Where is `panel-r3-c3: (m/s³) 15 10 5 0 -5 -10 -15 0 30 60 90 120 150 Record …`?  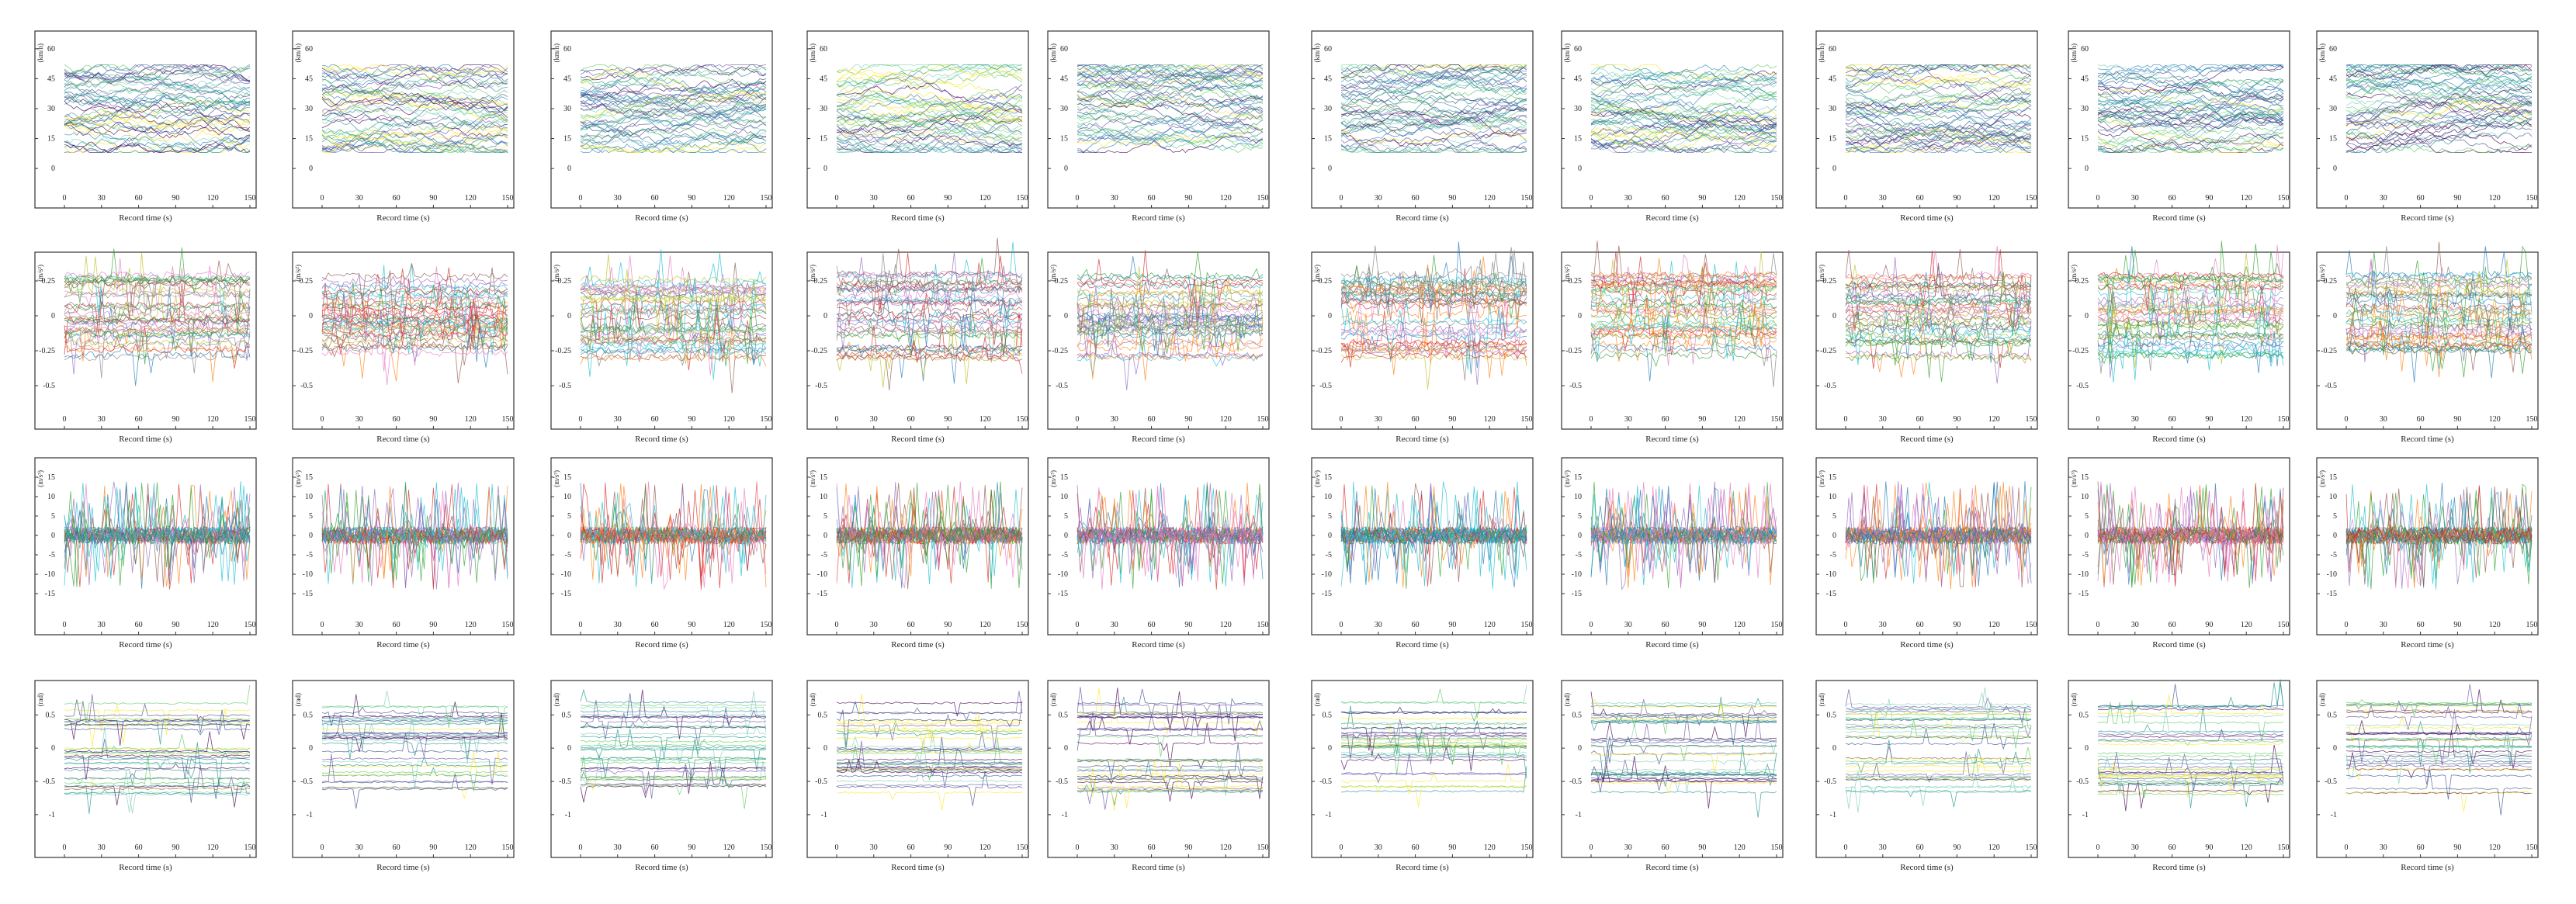 panel-r3-c3: (m/s³) 15 10 5 0 -5 -10 -15 0 30 60 90 120 150 Record … is located at coordinates (661, 553).